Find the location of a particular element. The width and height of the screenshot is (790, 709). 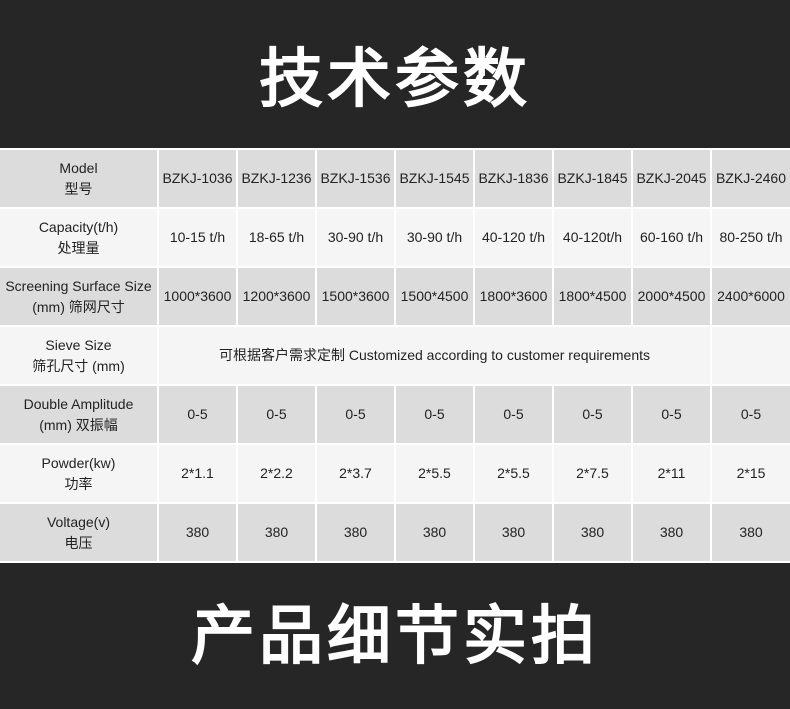

table-cell: 40-120 t/h is located at coordinates (513, 237).